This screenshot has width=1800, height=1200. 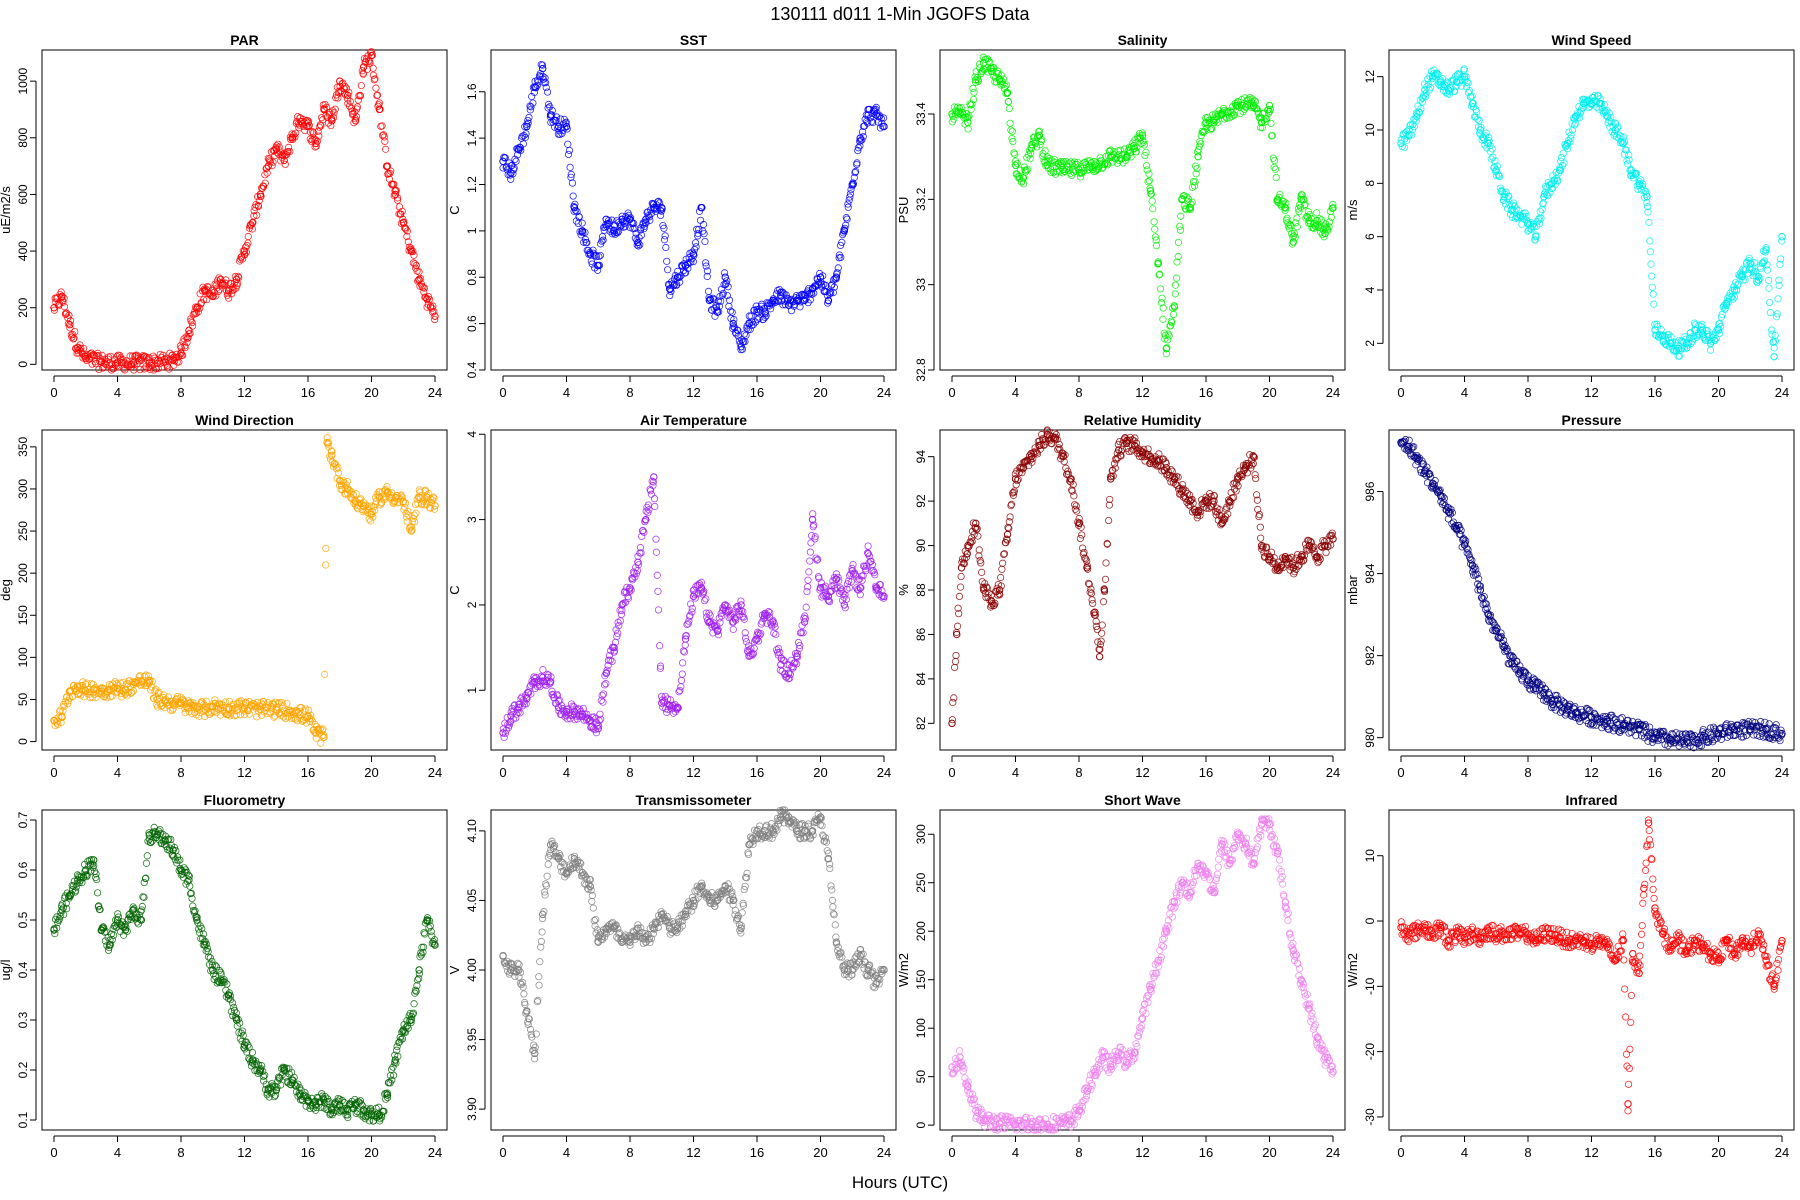 What do you see at coordinates (1142, 392) in the screenshot?
I see `x-tick-label: 12` at bounding box center [1142, 392].